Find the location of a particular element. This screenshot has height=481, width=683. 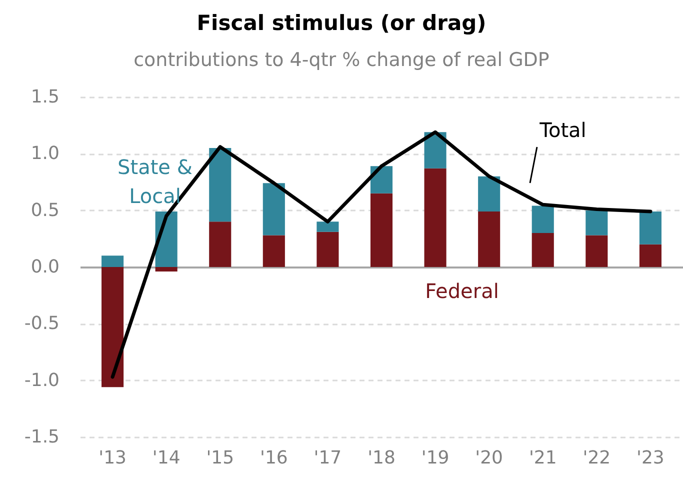

x-tick-label: '22 is located at coordinates (596, 458).